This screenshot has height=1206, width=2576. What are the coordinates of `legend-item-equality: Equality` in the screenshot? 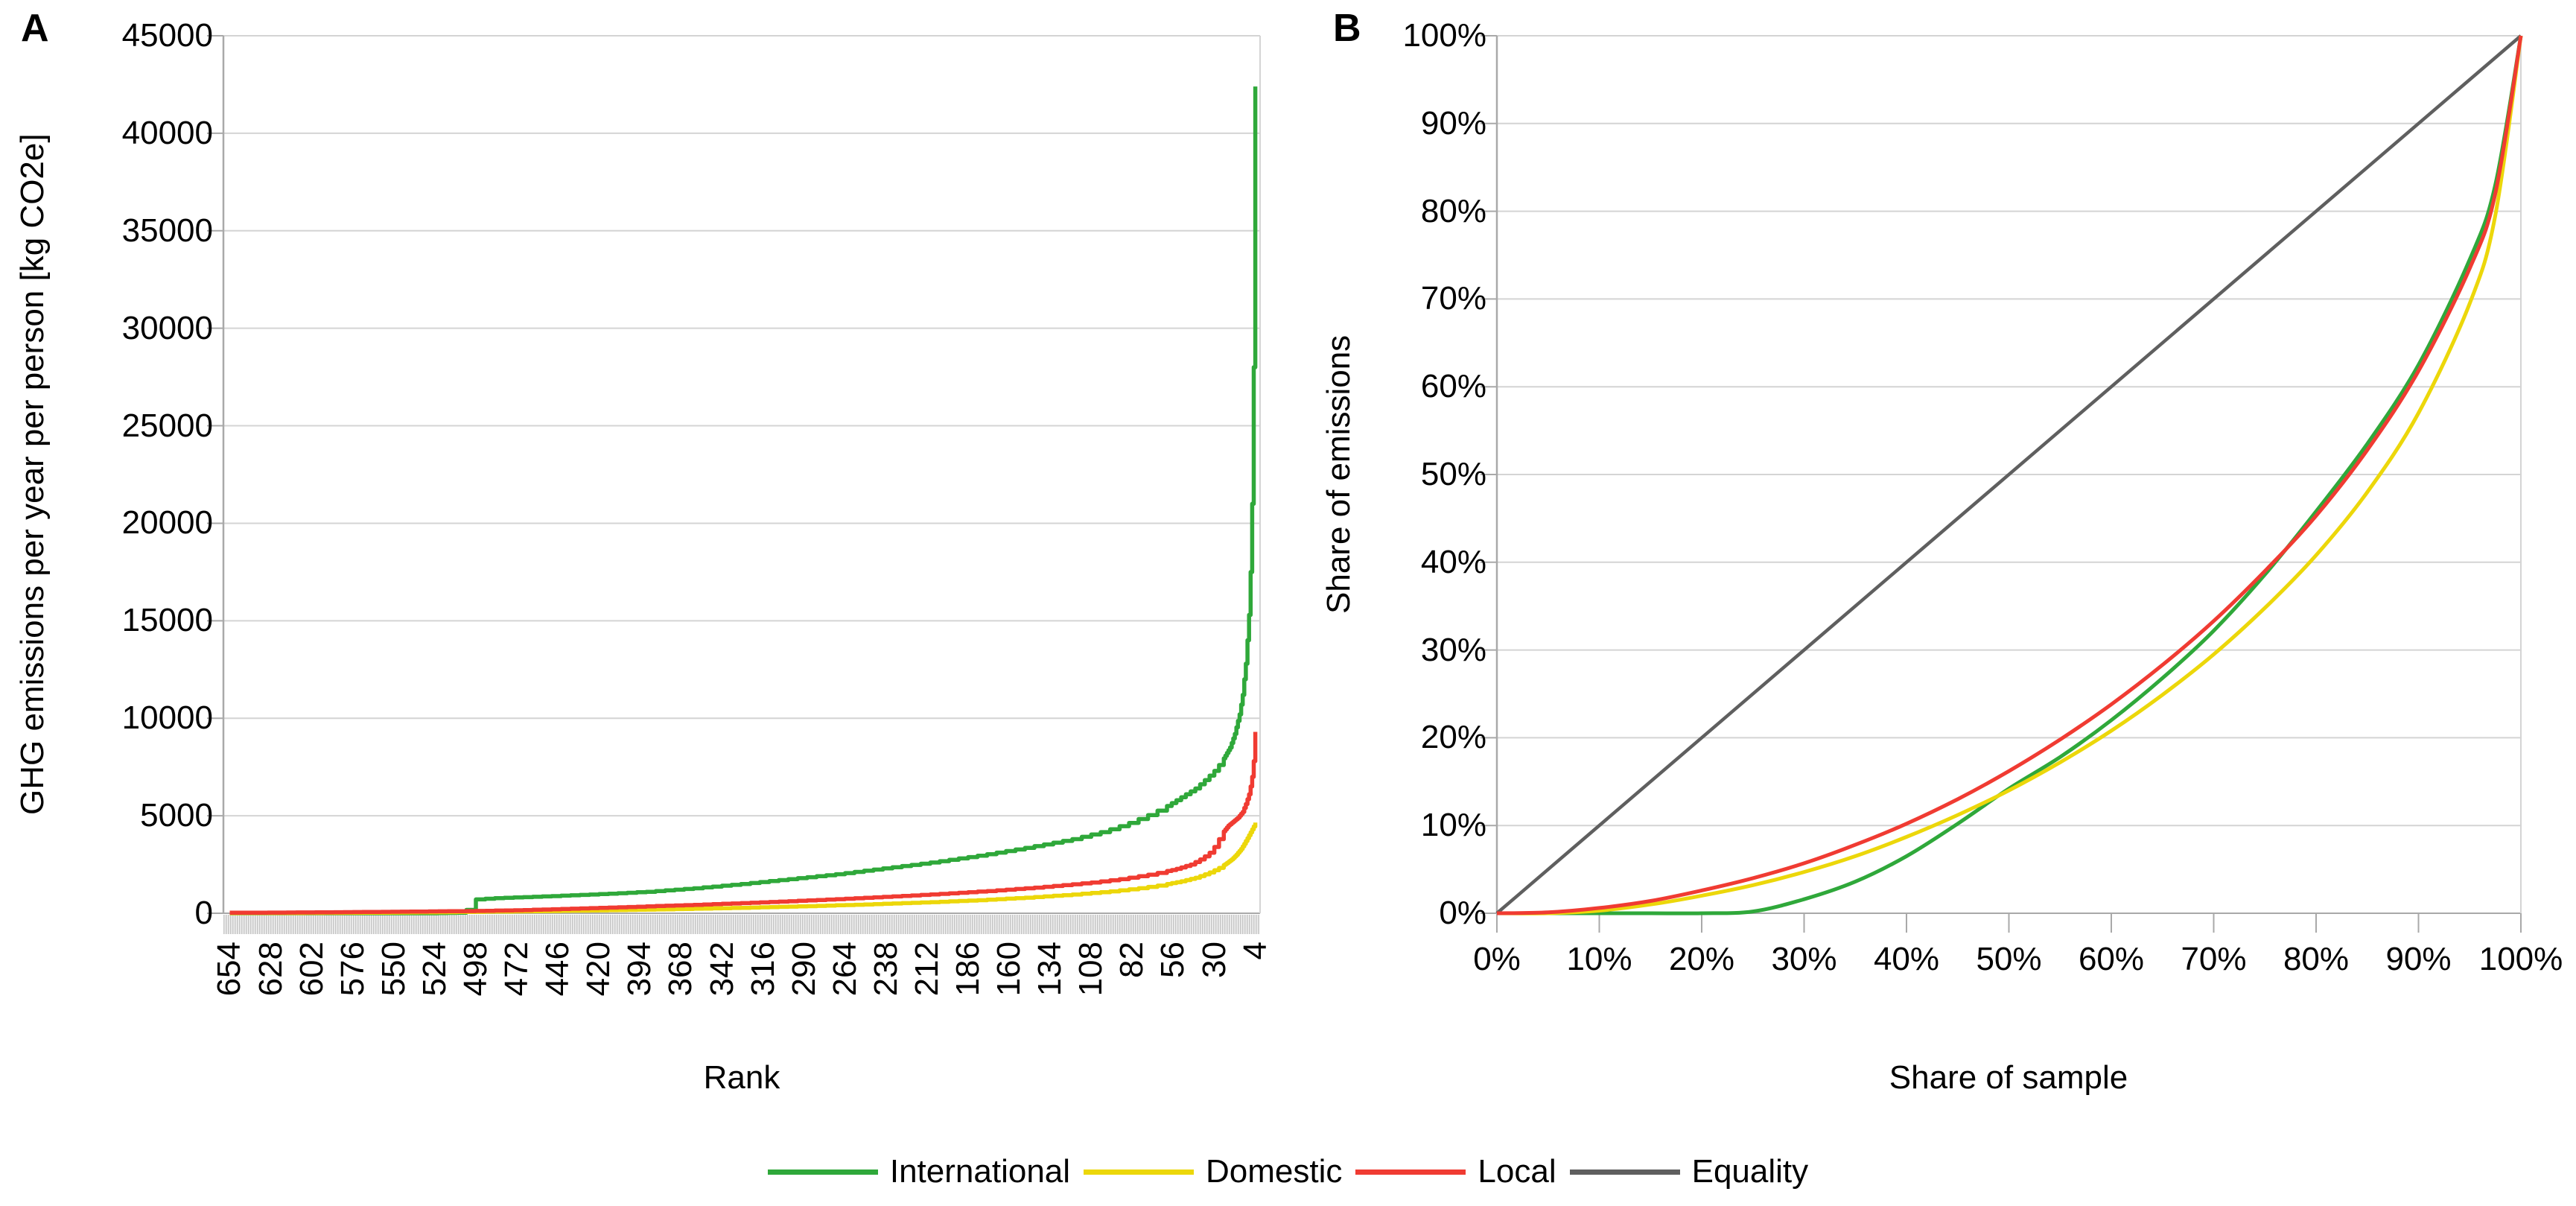 It's located at (1689, 1171).